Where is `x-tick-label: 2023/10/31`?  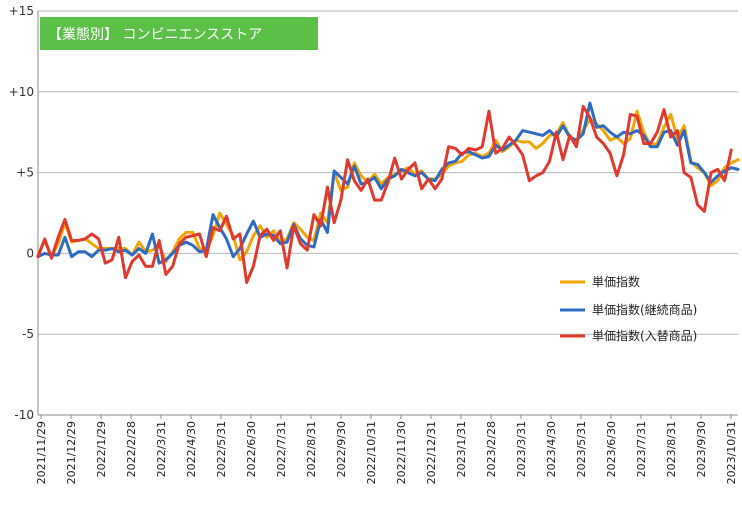 x-tick-label: 2023/10/31 is located at coordinates (731, 452).